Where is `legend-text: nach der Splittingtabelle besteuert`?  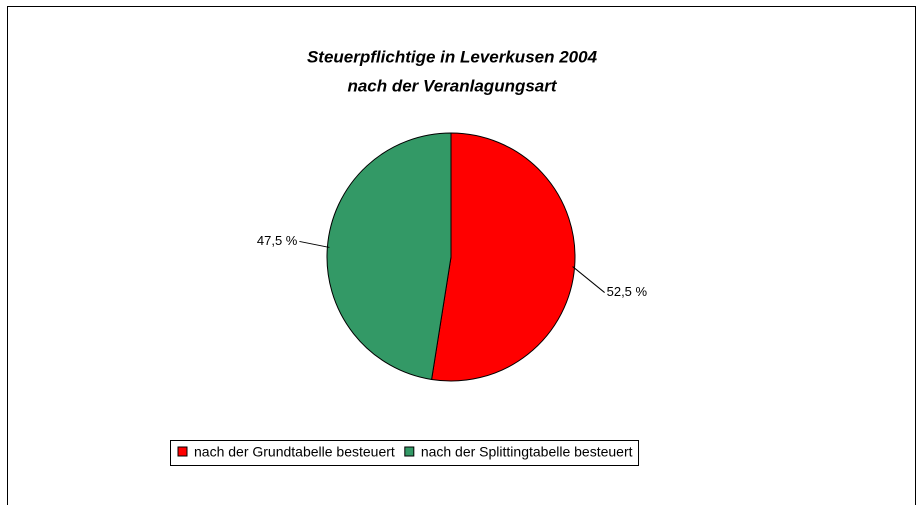
legend-text: nach der Splittingtabelle besteuert is located at coordinates (527, 452).